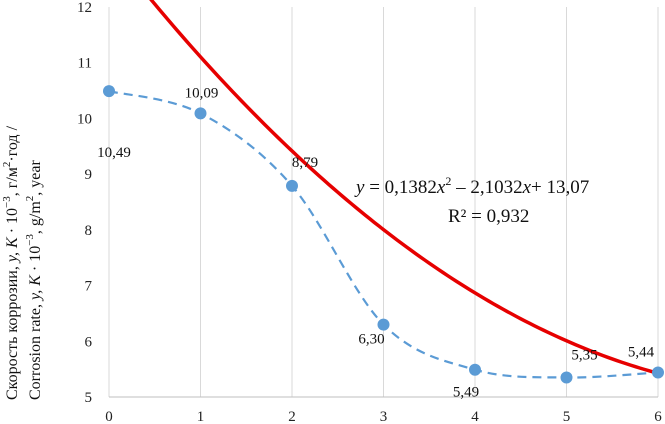  What do you see at coordinates (30, 240) in the screenshot?
I see `y-title-2-exp: −3` at bounding box center [30, 240].